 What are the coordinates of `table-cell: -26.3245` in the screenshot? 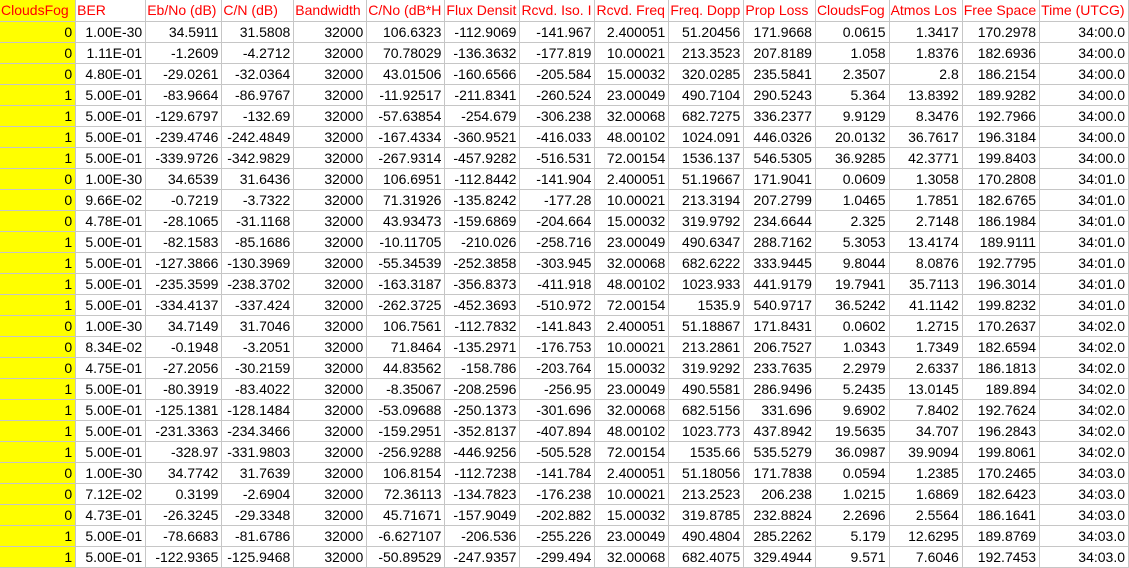 It's located at (184, 515).